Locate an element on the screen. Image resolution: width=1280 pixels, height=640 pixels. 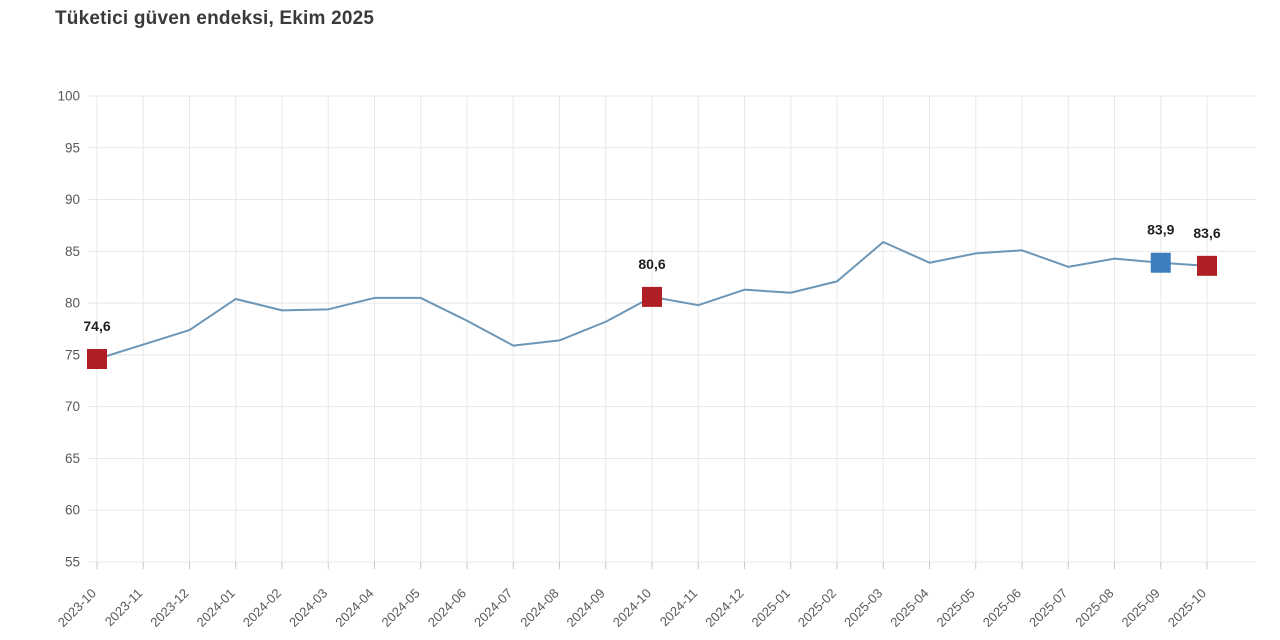
x-tick-label: 2024-07 is located at coordinates (493, 608).